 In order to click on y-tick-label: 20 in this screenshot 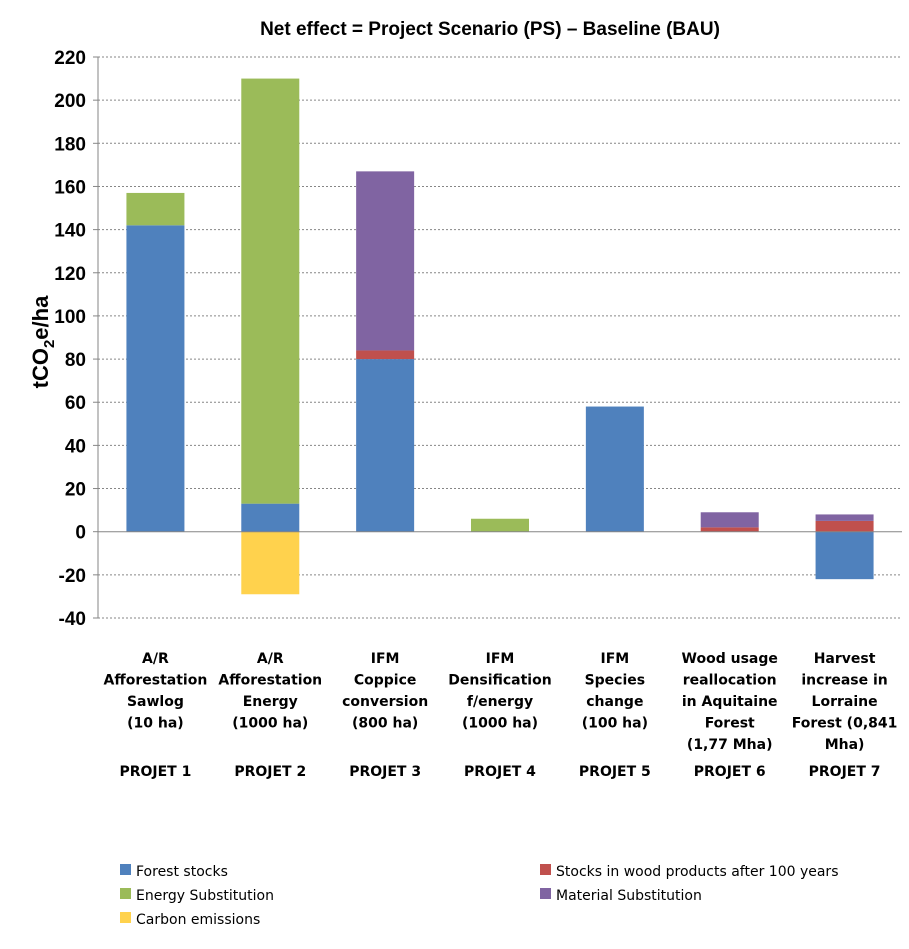, I will do `click(75, 490)`.